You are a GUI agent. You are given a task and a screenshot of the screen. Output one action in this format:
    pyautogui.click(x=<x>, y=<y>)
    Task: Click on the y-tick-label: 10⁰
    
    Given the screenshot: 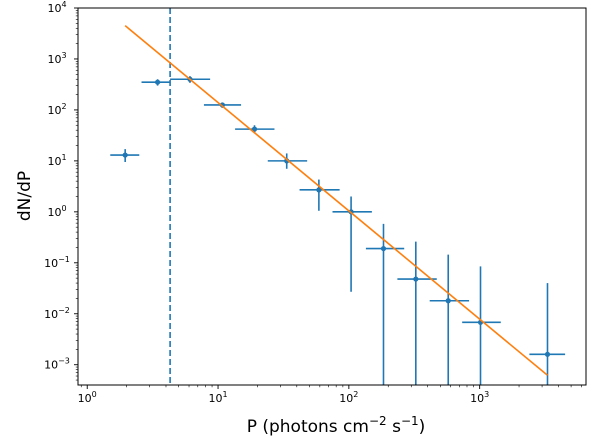 What is the action you would take?
    pyautogui.click(x=56, y=211)
    